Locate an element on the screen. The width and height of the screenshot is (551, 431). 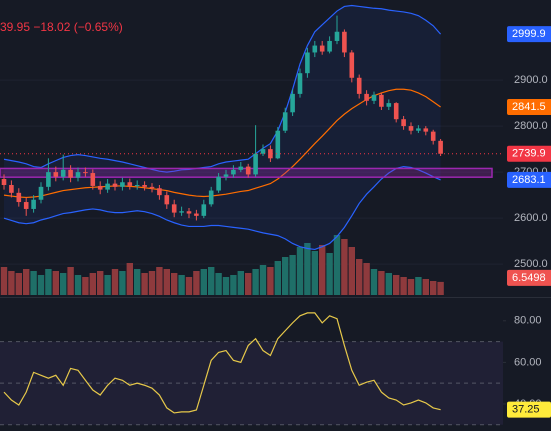
y-tick-label: 2500.0 is located at coordinates (531, 264).